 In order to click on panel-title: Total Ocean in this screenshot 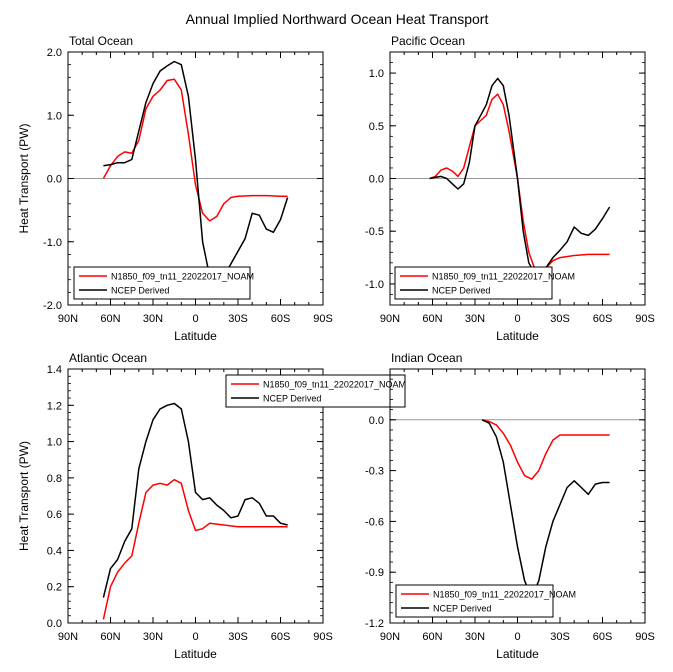, I will do `click(101, 41)`.